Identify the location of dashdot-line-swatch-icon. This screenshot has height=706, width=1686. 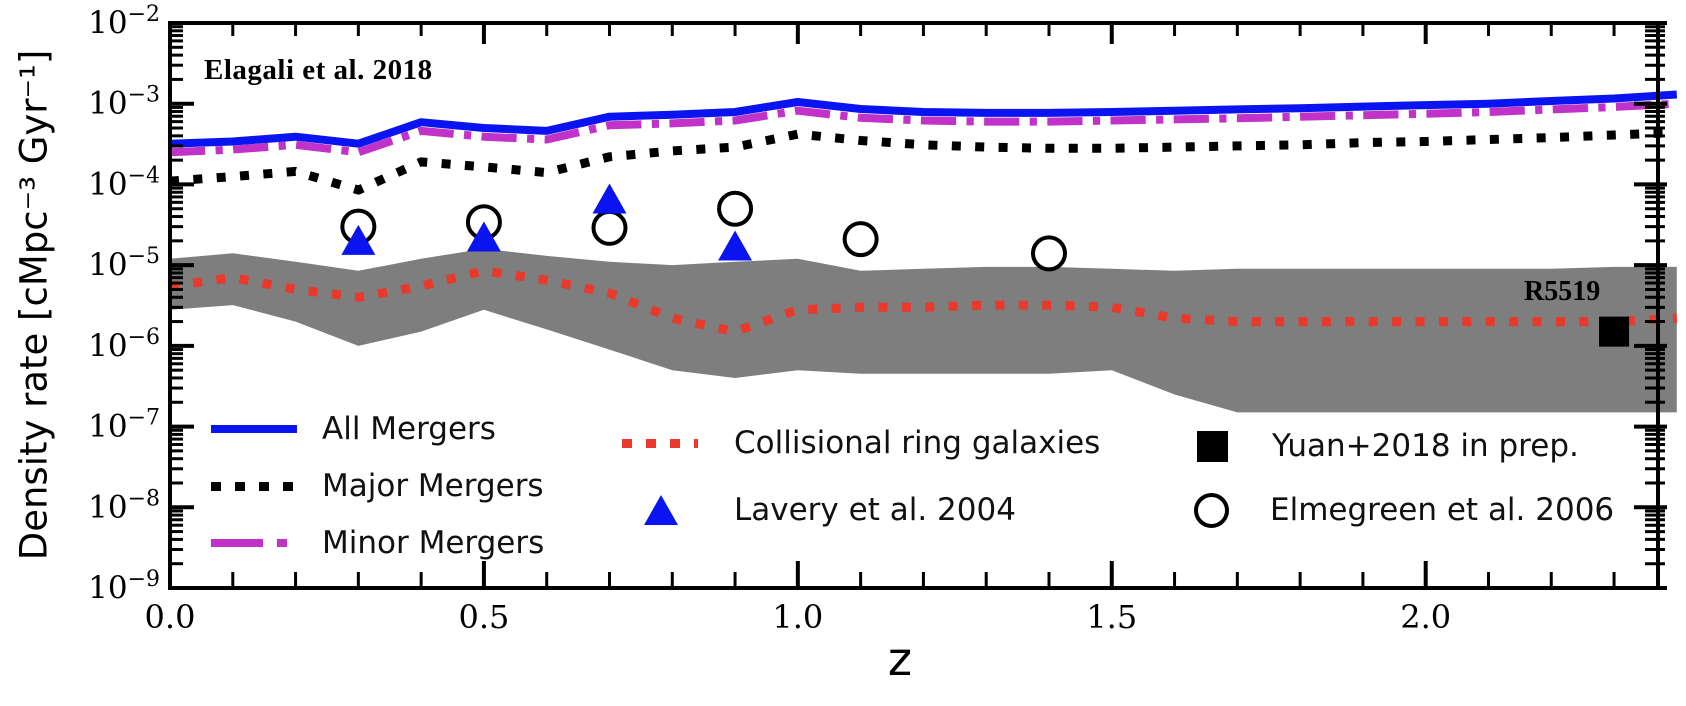
(254, 543).